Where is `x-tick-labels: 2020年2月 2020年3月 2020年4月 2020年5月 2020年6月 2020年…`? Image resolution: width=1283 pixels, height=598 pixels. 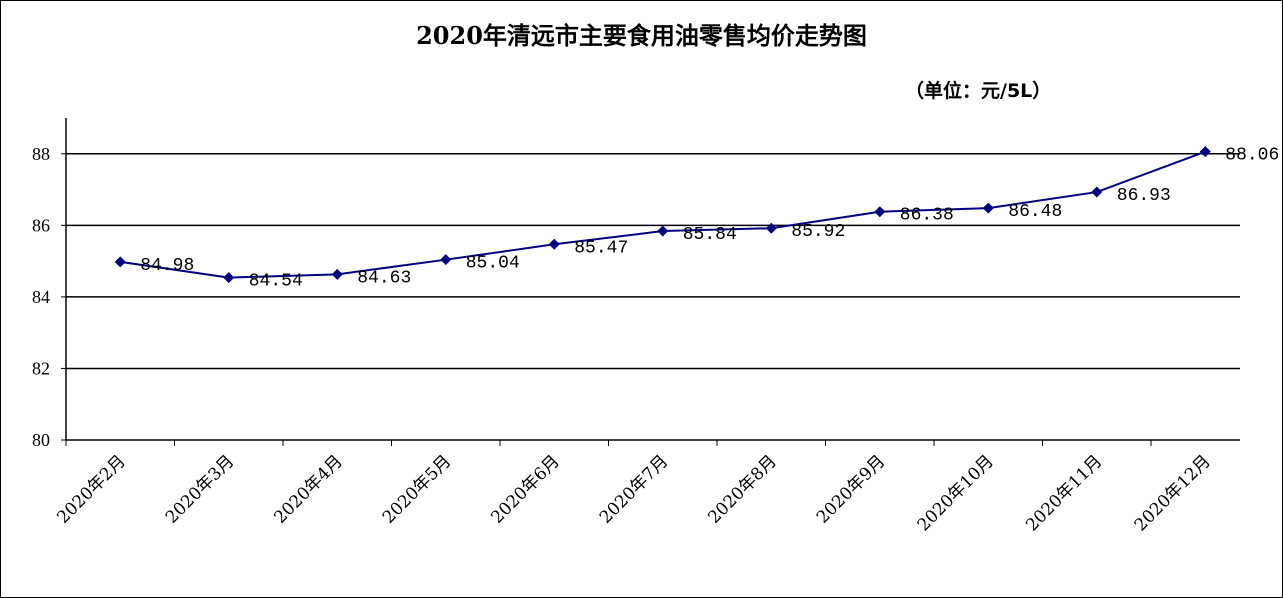 x-tick-labels: 2020年2月 2020年3月 2020年4月 2020年5月 2020年6月 2020年… is located at coordinates (633, 493).